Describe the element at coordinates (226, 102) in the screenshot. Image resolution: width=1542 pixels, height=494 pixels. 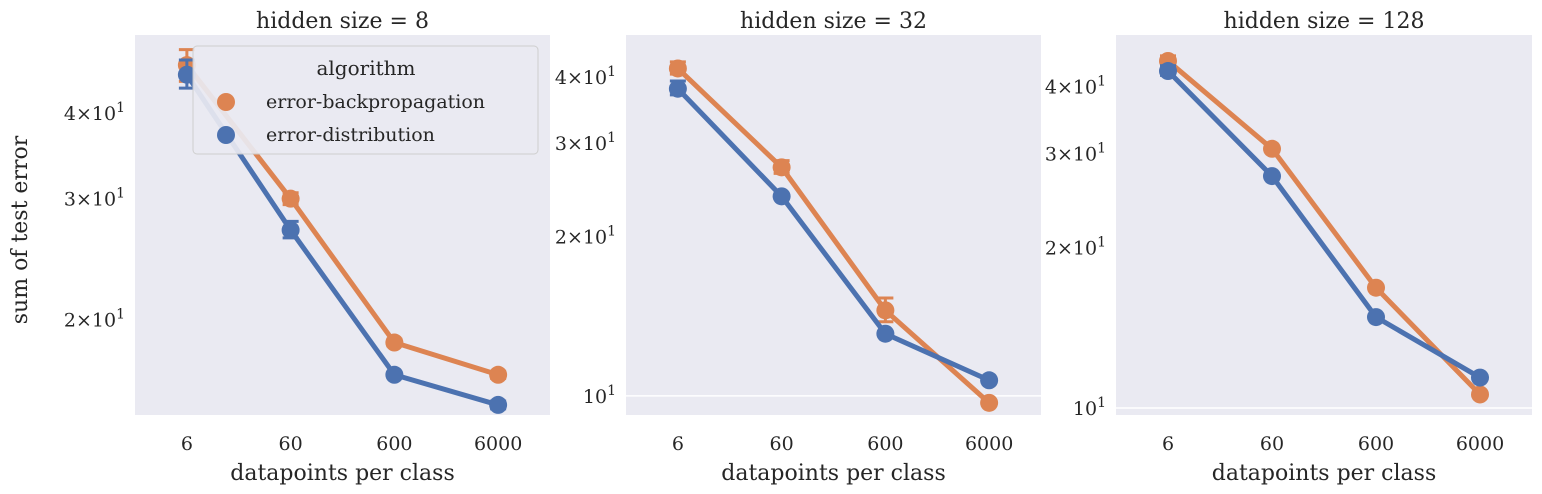
I see `legend-marker-backprop` at that location.